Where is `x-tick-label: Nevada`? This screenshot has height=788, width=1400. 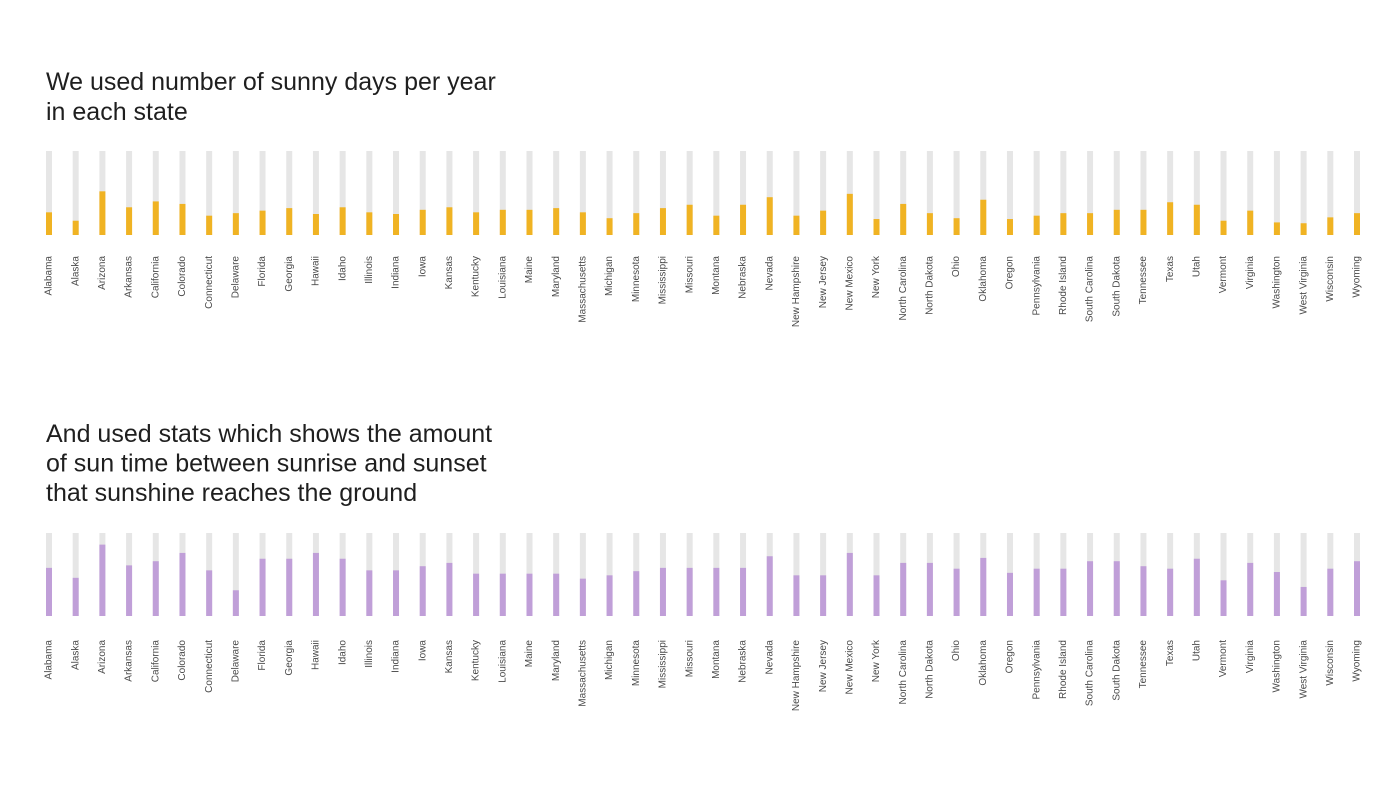 x-tick-label: Nevada is located at coordinates (769, 657).